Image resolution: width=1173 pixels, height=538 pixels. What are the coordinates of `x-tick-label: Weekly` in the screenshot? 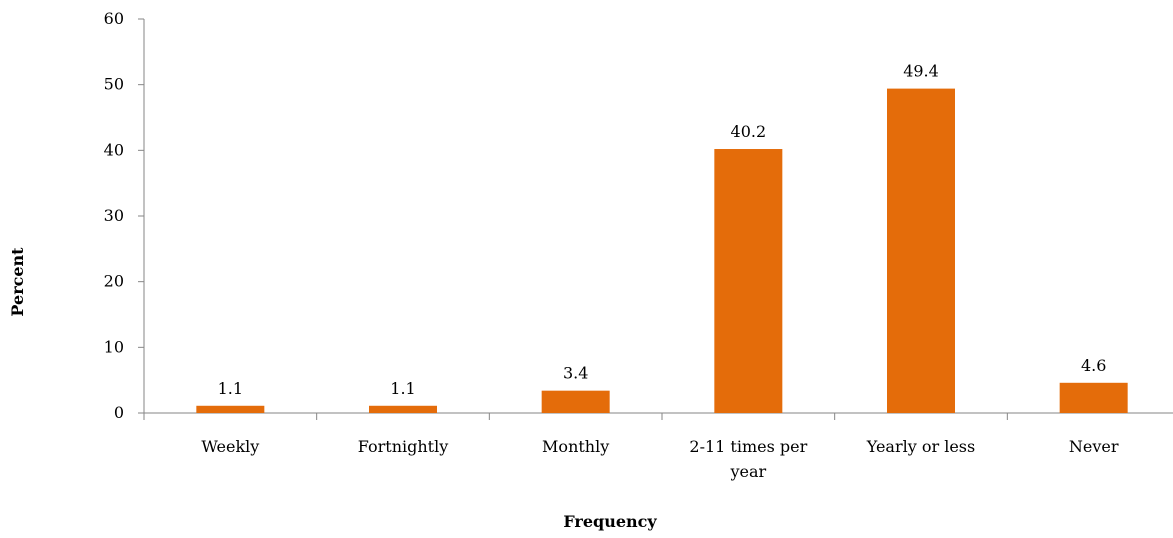 It's located at (230, 446).